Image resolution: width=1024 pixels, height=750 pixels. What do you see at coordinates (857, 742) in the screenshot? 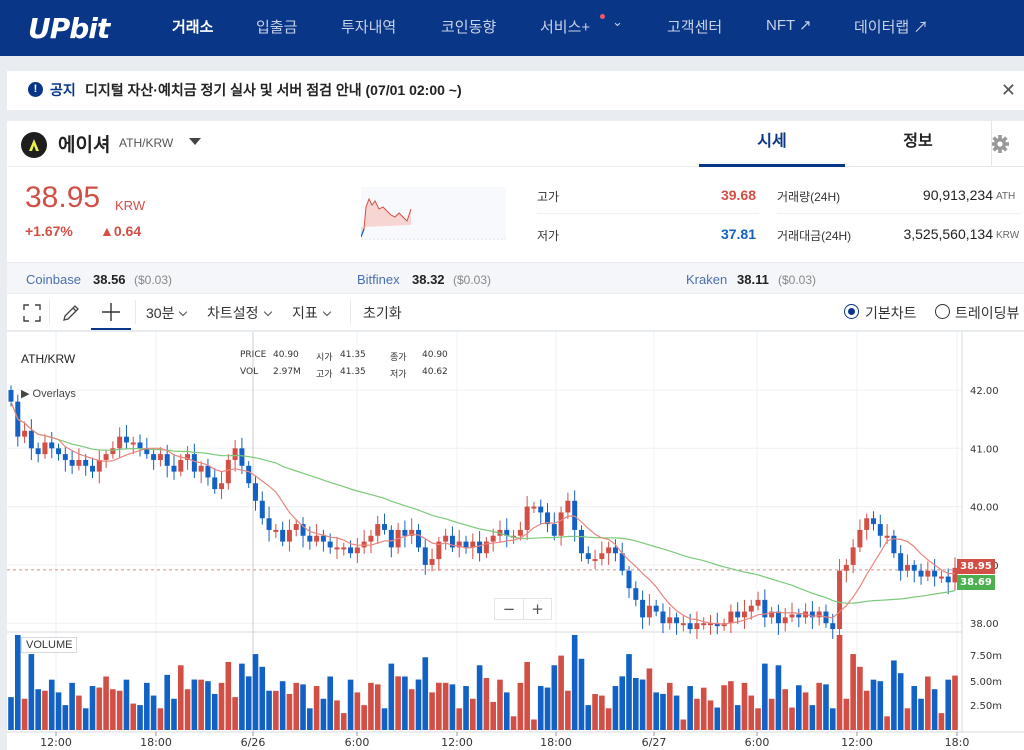
I see `x-tick-label: 12:00` at bounding box center [857, 742].